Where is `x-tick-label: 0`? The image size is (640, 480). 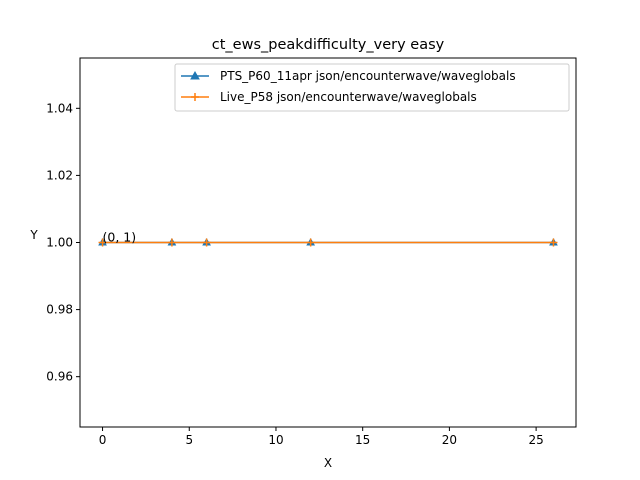 x-tick-label: 0 is located at coordinates (103, 440).